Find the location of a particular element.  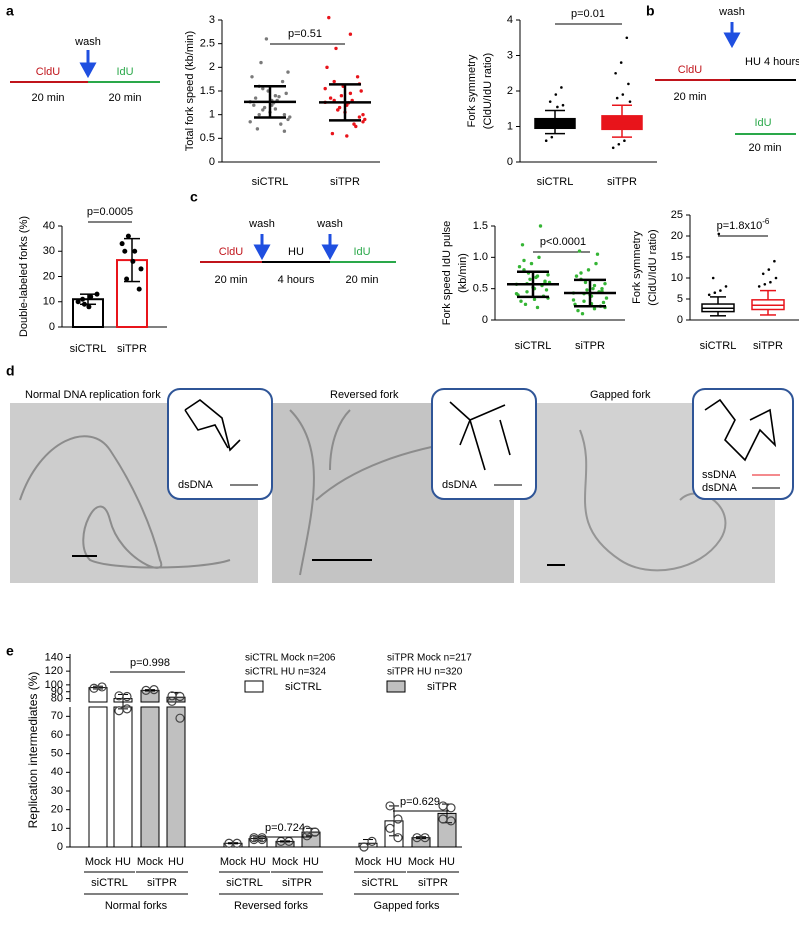

p-value-text: p<0.0001 is located at coordinates (563, 242).